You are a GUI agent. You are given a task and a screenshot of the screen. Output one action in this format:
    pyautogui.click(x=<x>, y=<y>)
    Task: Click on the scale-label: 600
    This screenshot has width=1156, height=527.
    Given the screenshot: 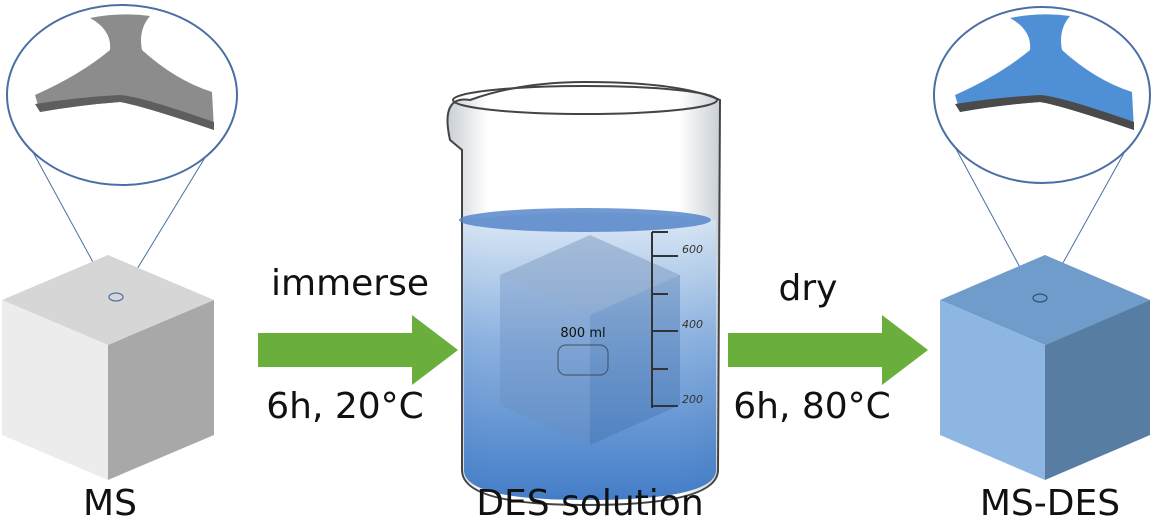 What is the action you would take?
    pyautogui.click(x=692, y=249)
    